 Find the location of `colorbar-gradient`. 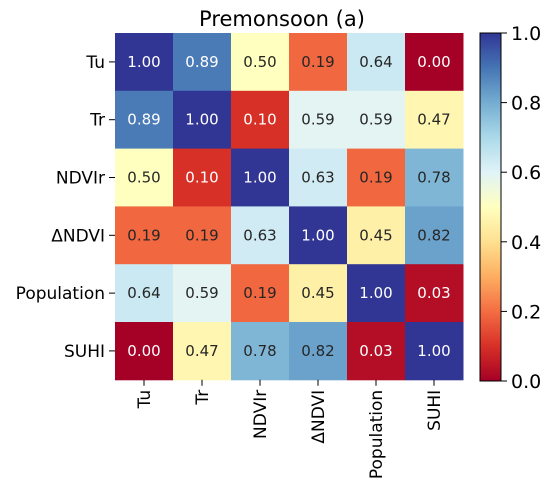

colorbar-gradient is located at coordinates (490, 207).